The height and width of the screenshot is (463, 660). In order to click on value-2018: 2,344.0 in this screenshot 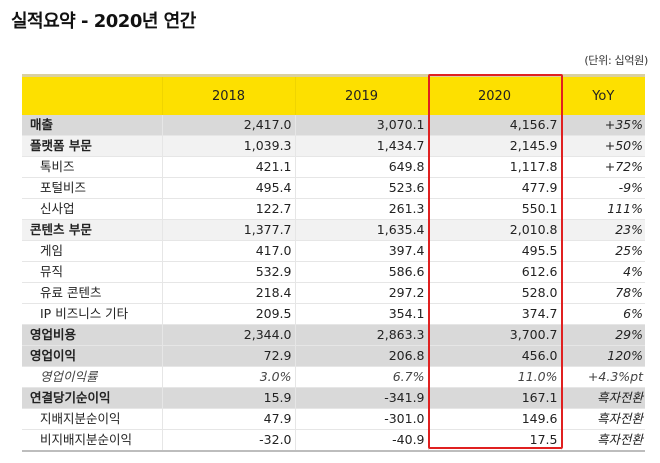, I will do `click(229, 335)`.